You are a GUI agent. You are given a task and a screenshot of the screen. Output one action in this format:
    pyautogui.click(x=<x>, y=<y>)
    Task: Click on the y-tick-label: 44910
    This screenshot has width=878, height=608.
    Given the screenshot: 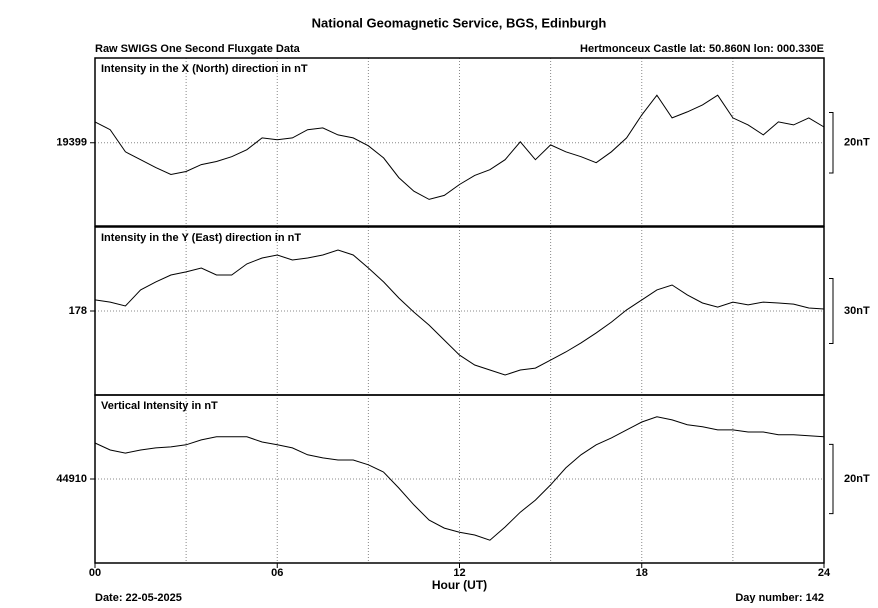 What is the action you would take?
    pyautogui.click(x=71, y=479)
    